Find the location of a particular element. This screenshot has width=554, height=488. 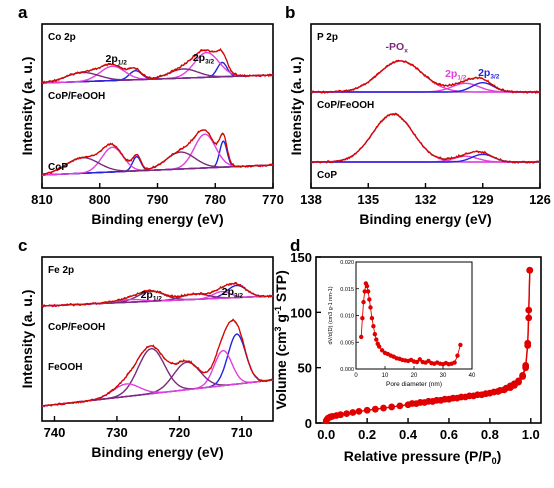

element-label: P 2p is located at coordinates (327, 37).